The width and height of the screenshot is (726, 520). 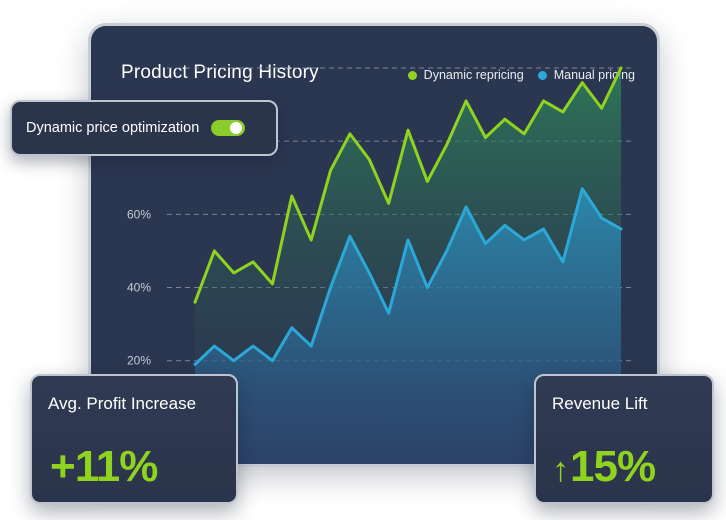 What do you see at coordinates (134, 439) in the screenshot?
I see `profit-metric-card: Avg. Profit Increase +11%` at bounding box center [134, 439].